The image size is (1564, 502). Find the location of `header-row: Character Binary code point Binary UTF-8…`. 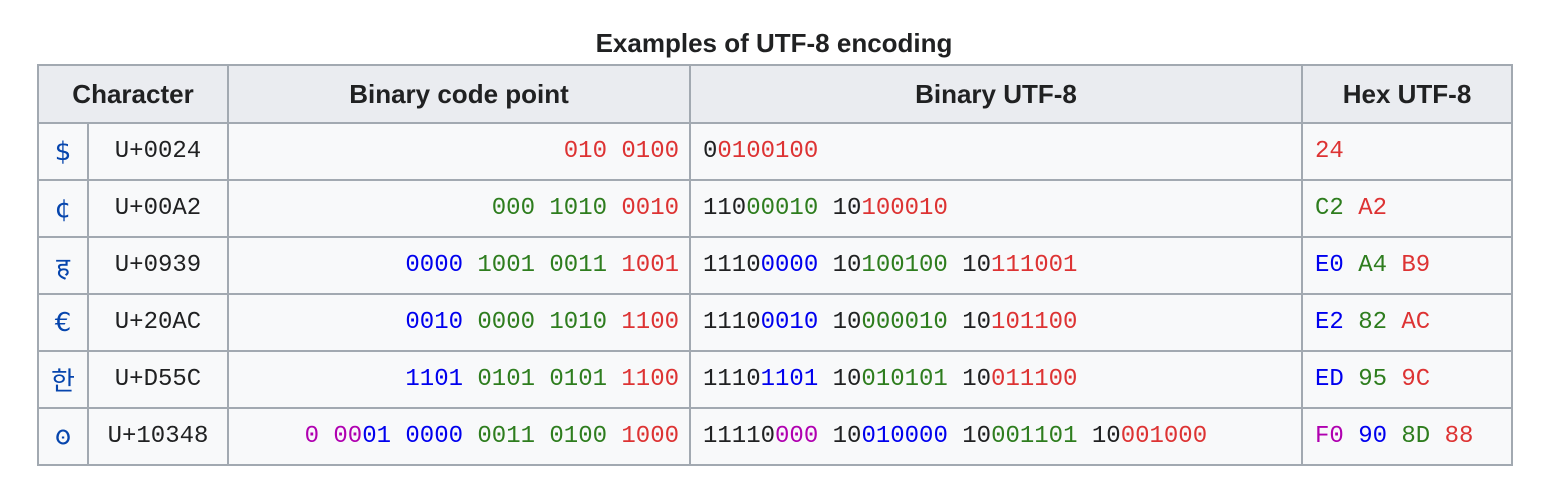

header-row: Character Binary code point Binary UTF-8… is located at coordinates (775, 94).